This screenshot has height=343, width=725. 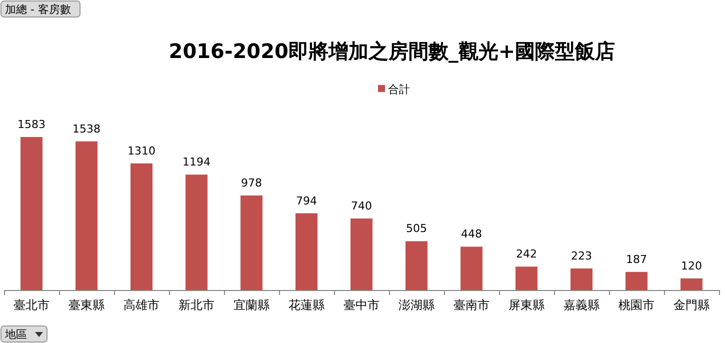 I want to click on field-button: 地區, so click(x=24, y=334).